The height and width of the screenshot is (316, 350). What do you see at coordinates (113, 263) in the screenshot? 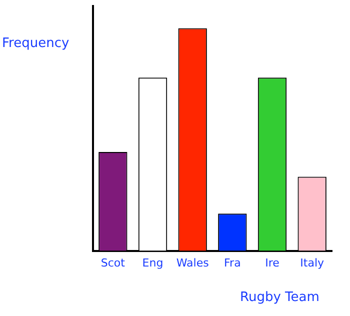
I see `x-tick-label: Scot` at bounding box center [113, 263].